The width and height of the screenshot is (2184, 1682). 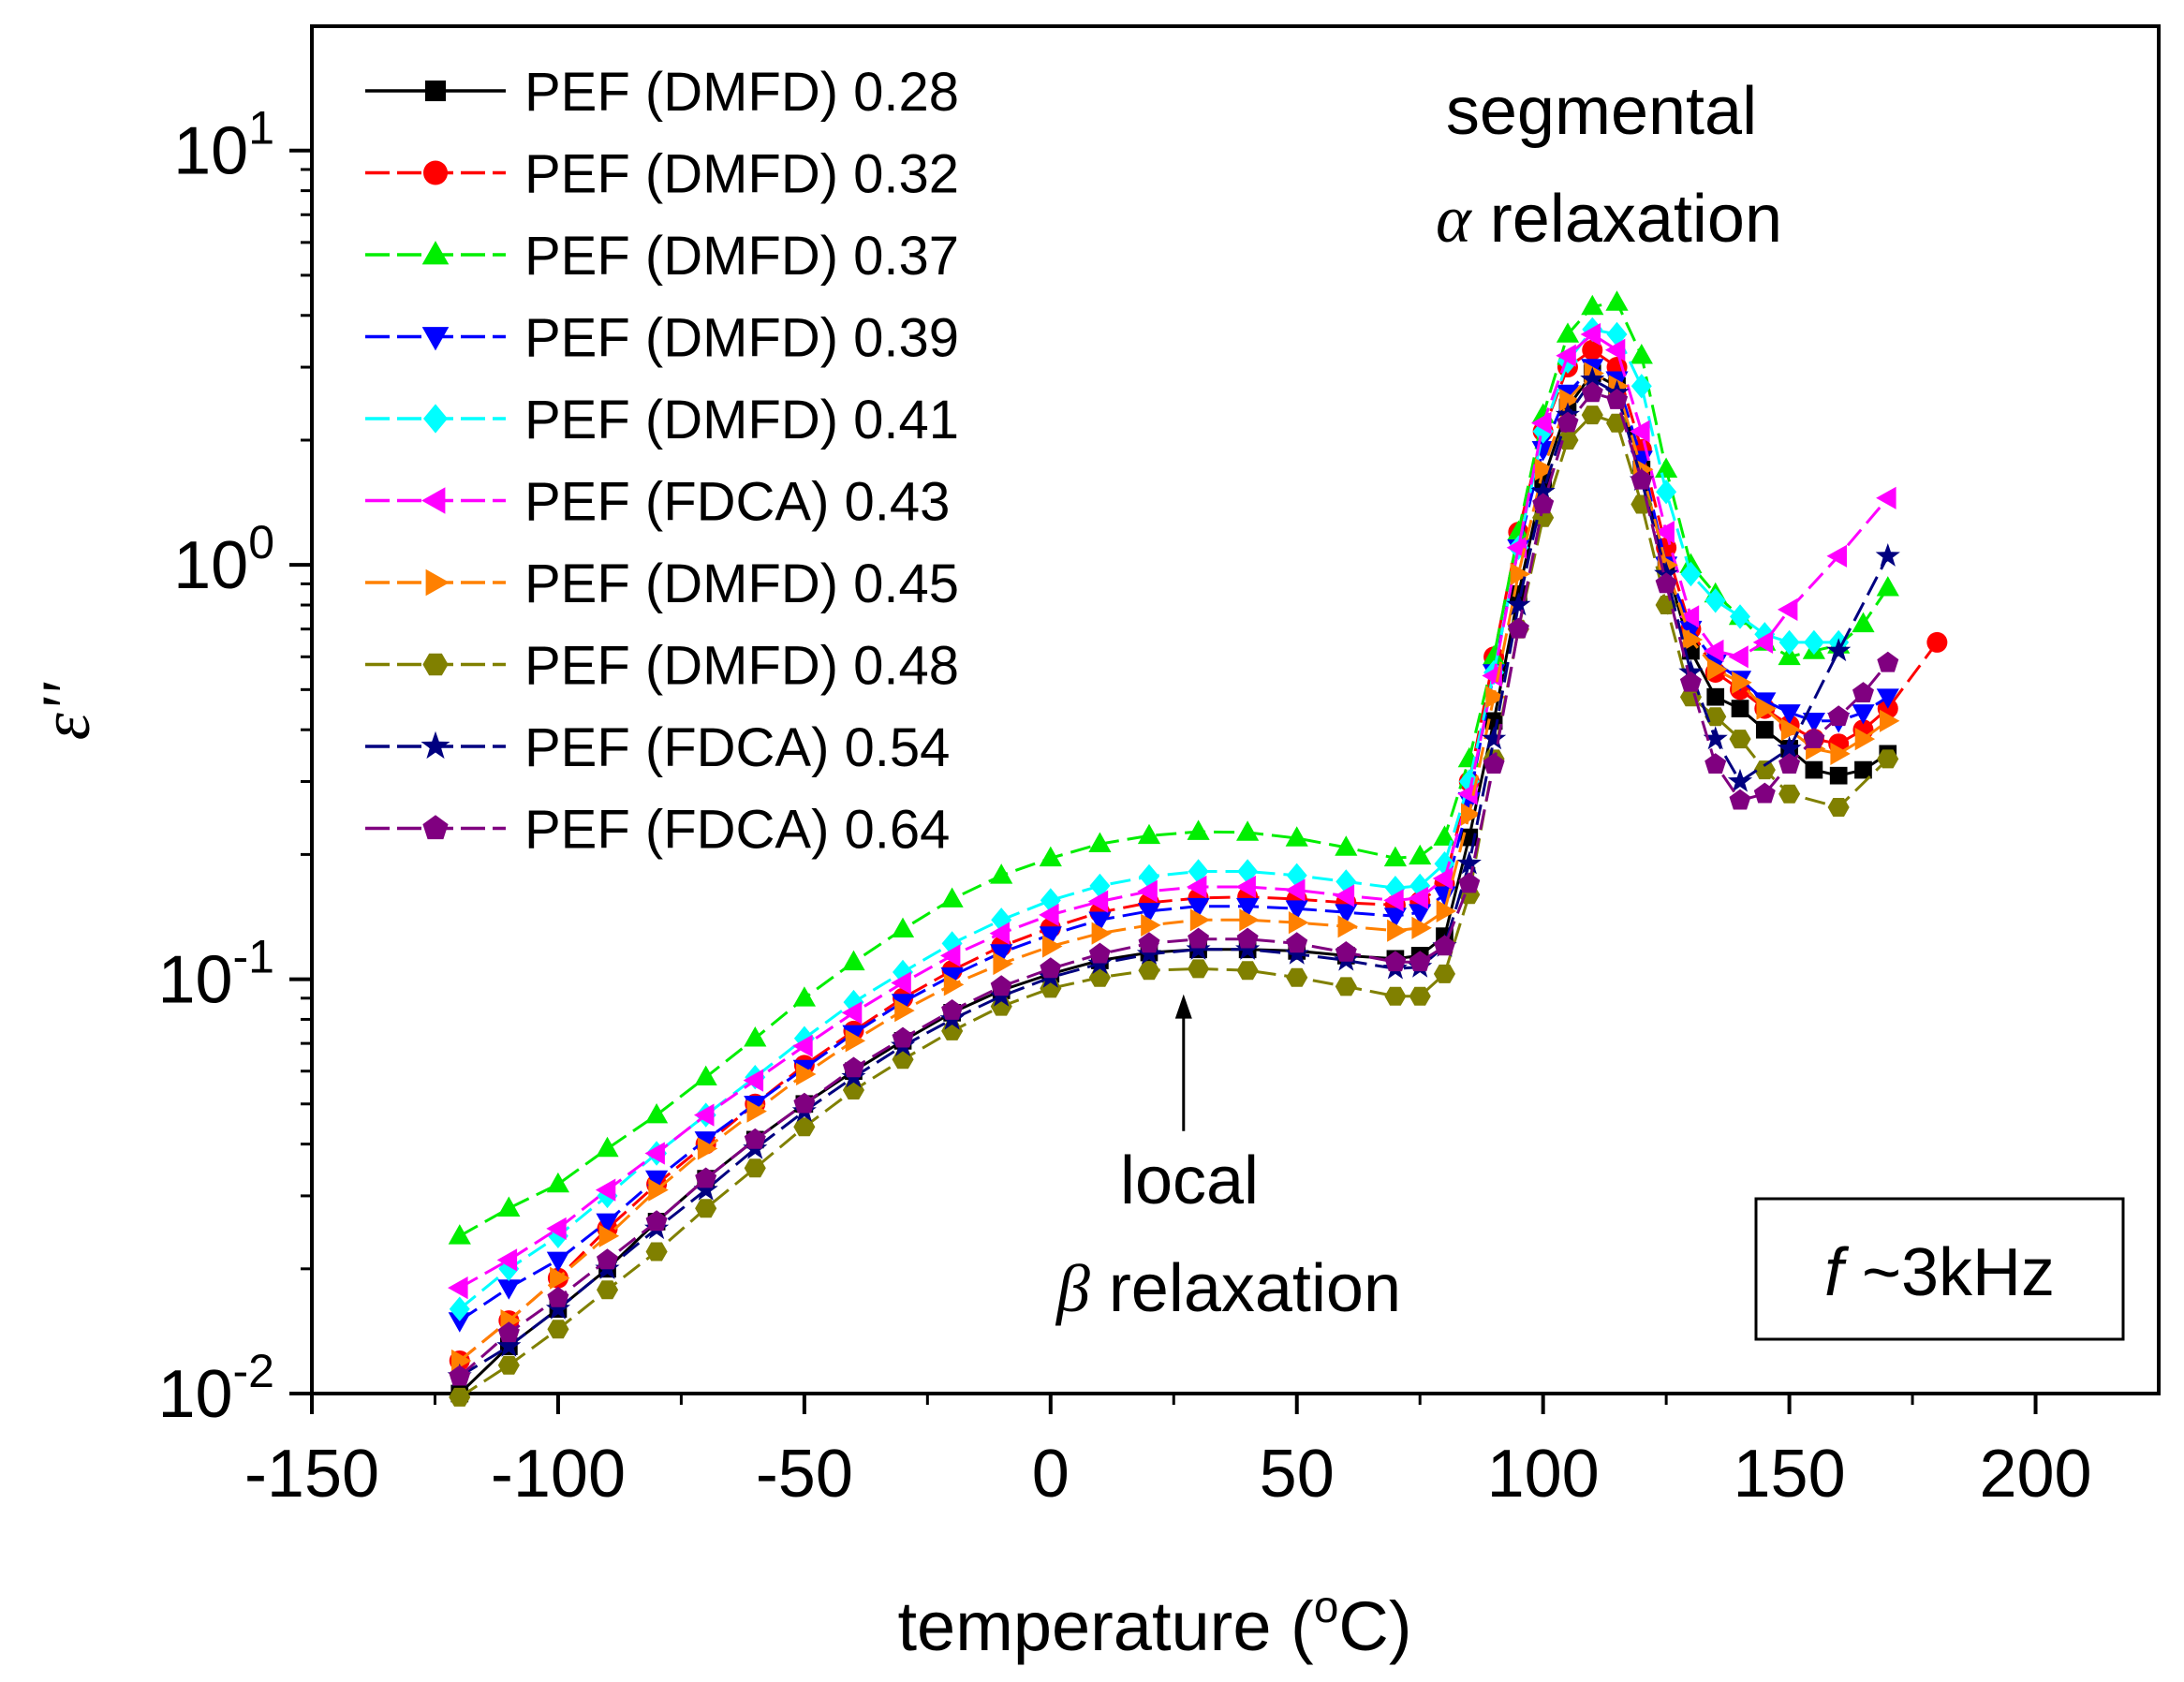 I want to click on legend-entry: PEF (DMFD) 0.32, so click(x=662, y=174).